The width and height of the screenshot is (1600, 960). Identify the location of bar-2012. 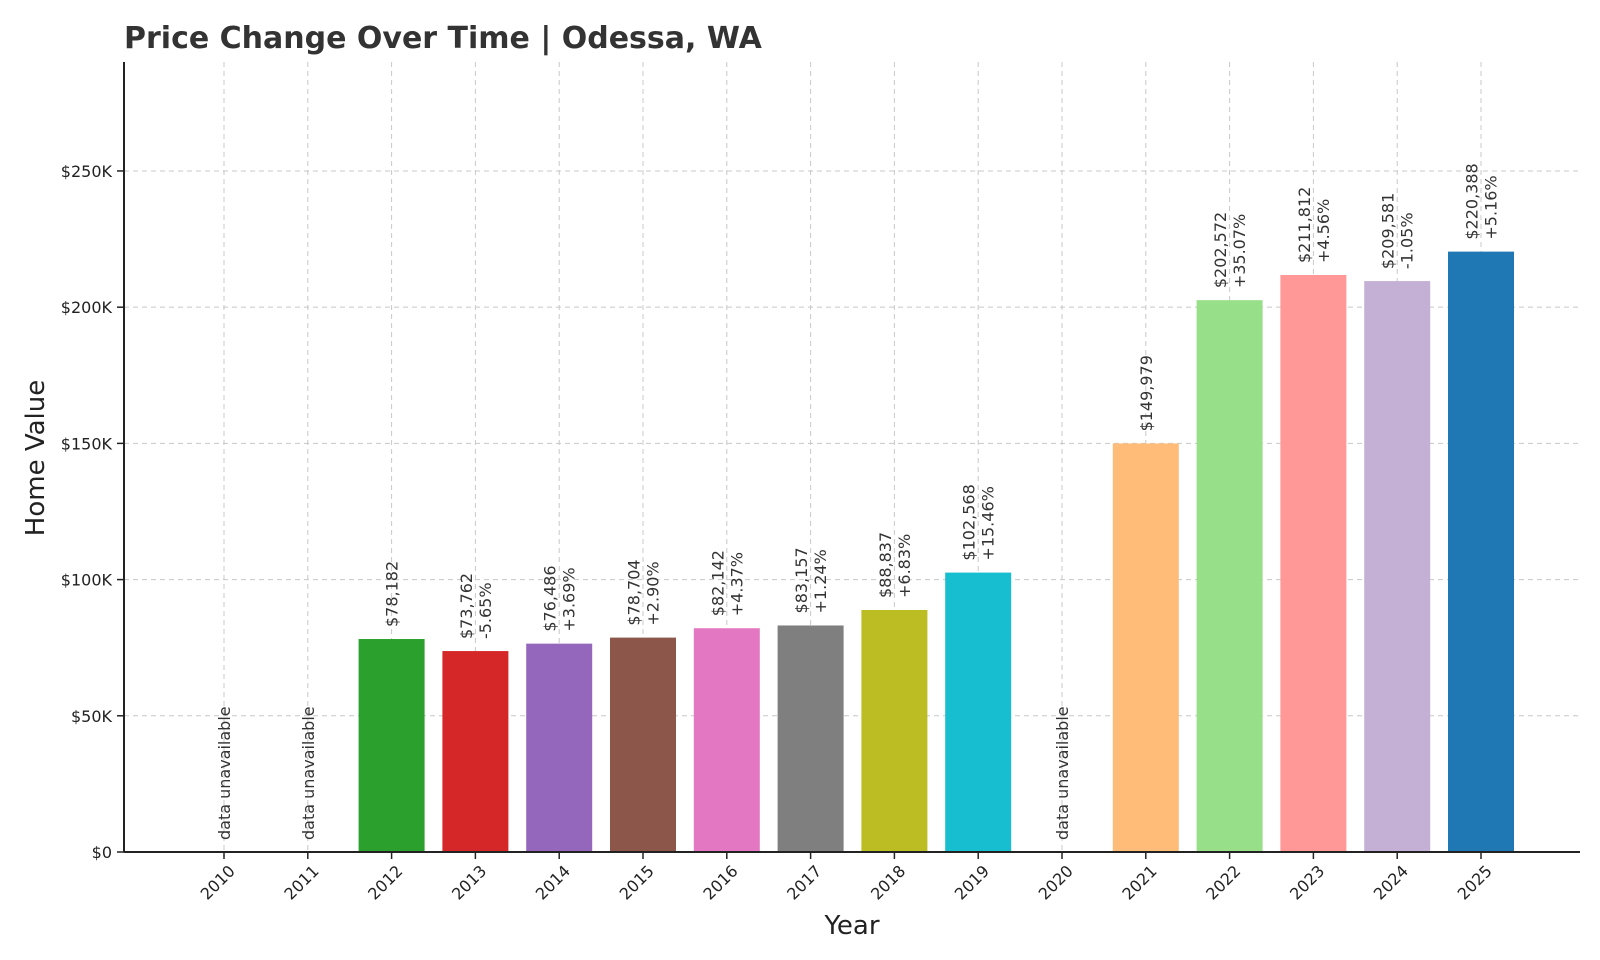
(391, 745).